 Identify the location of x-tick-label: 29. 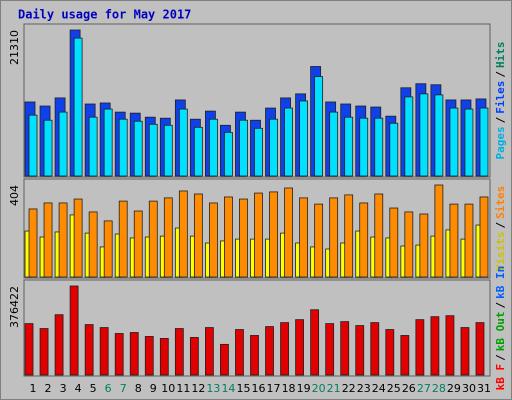
(454, 388).